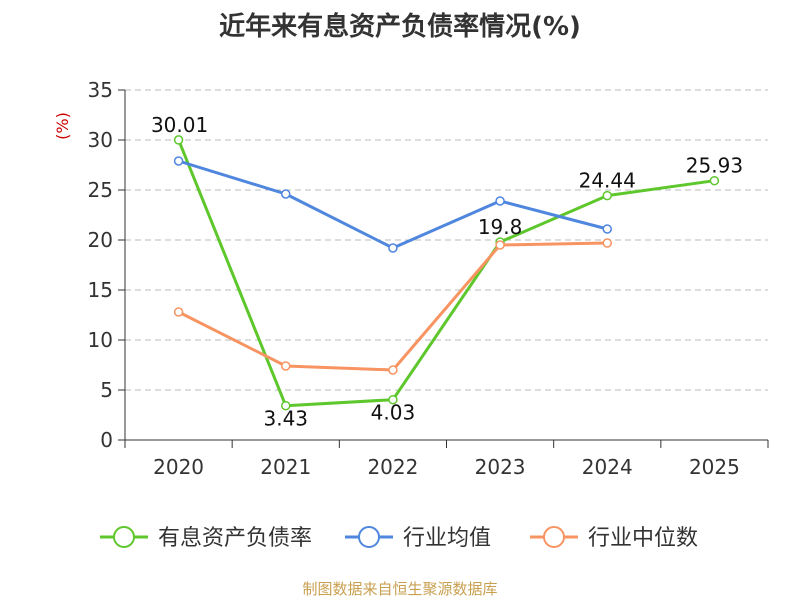  What do you see at coordinates (285, 419) in the screenshot?
I see `data-label: 3.43` at bounding box center [285, 419].